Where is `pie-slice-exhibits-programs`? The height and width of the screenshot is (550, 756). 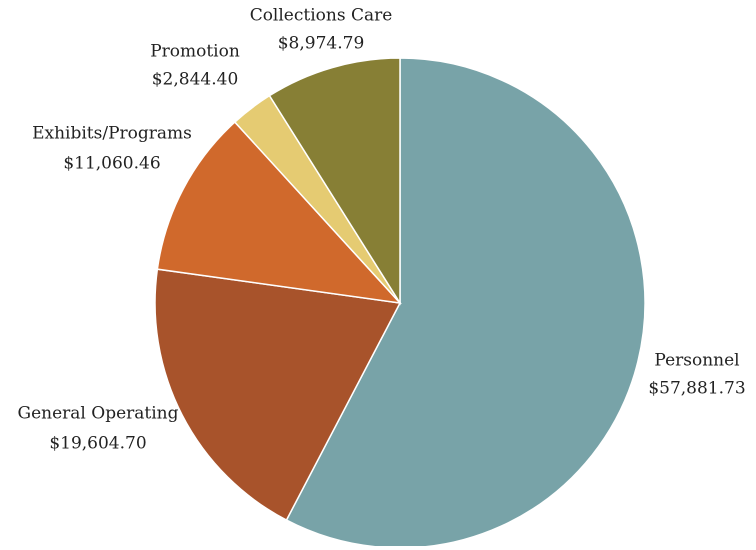 pie-slice-exhibits-programs is located at coordinates (279, 213).